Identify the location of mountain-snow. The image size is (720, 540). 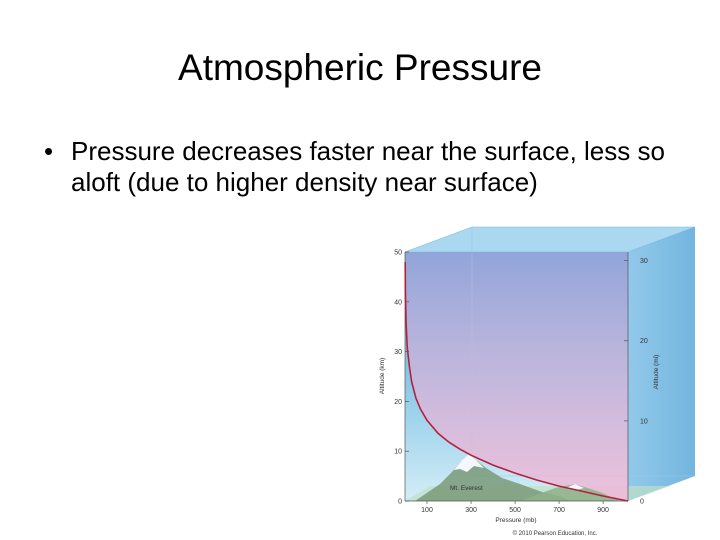
(469, 463).